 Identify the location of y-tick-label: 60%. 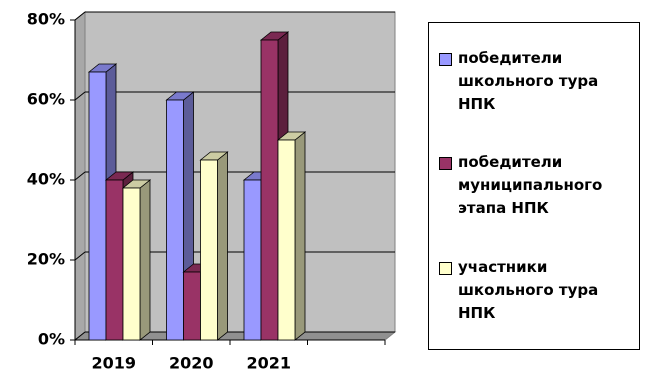
(46, 99).